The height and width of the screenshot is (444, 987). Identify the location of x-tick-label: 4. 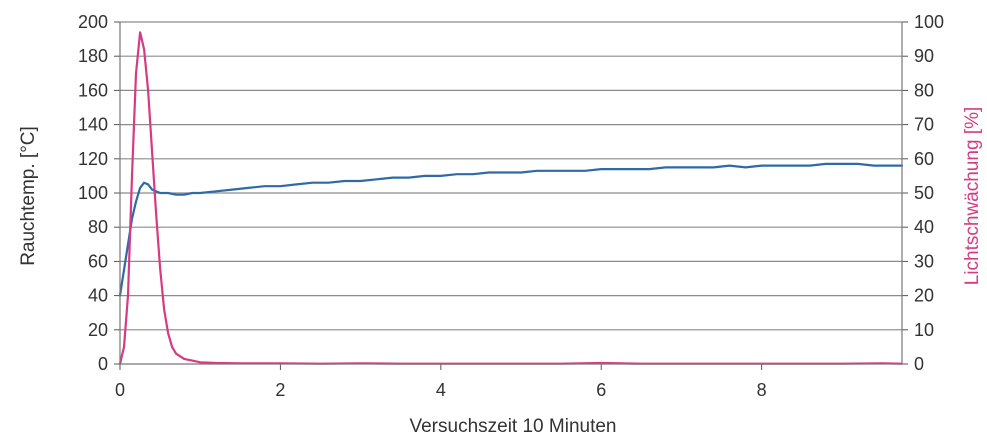
(441, 390).